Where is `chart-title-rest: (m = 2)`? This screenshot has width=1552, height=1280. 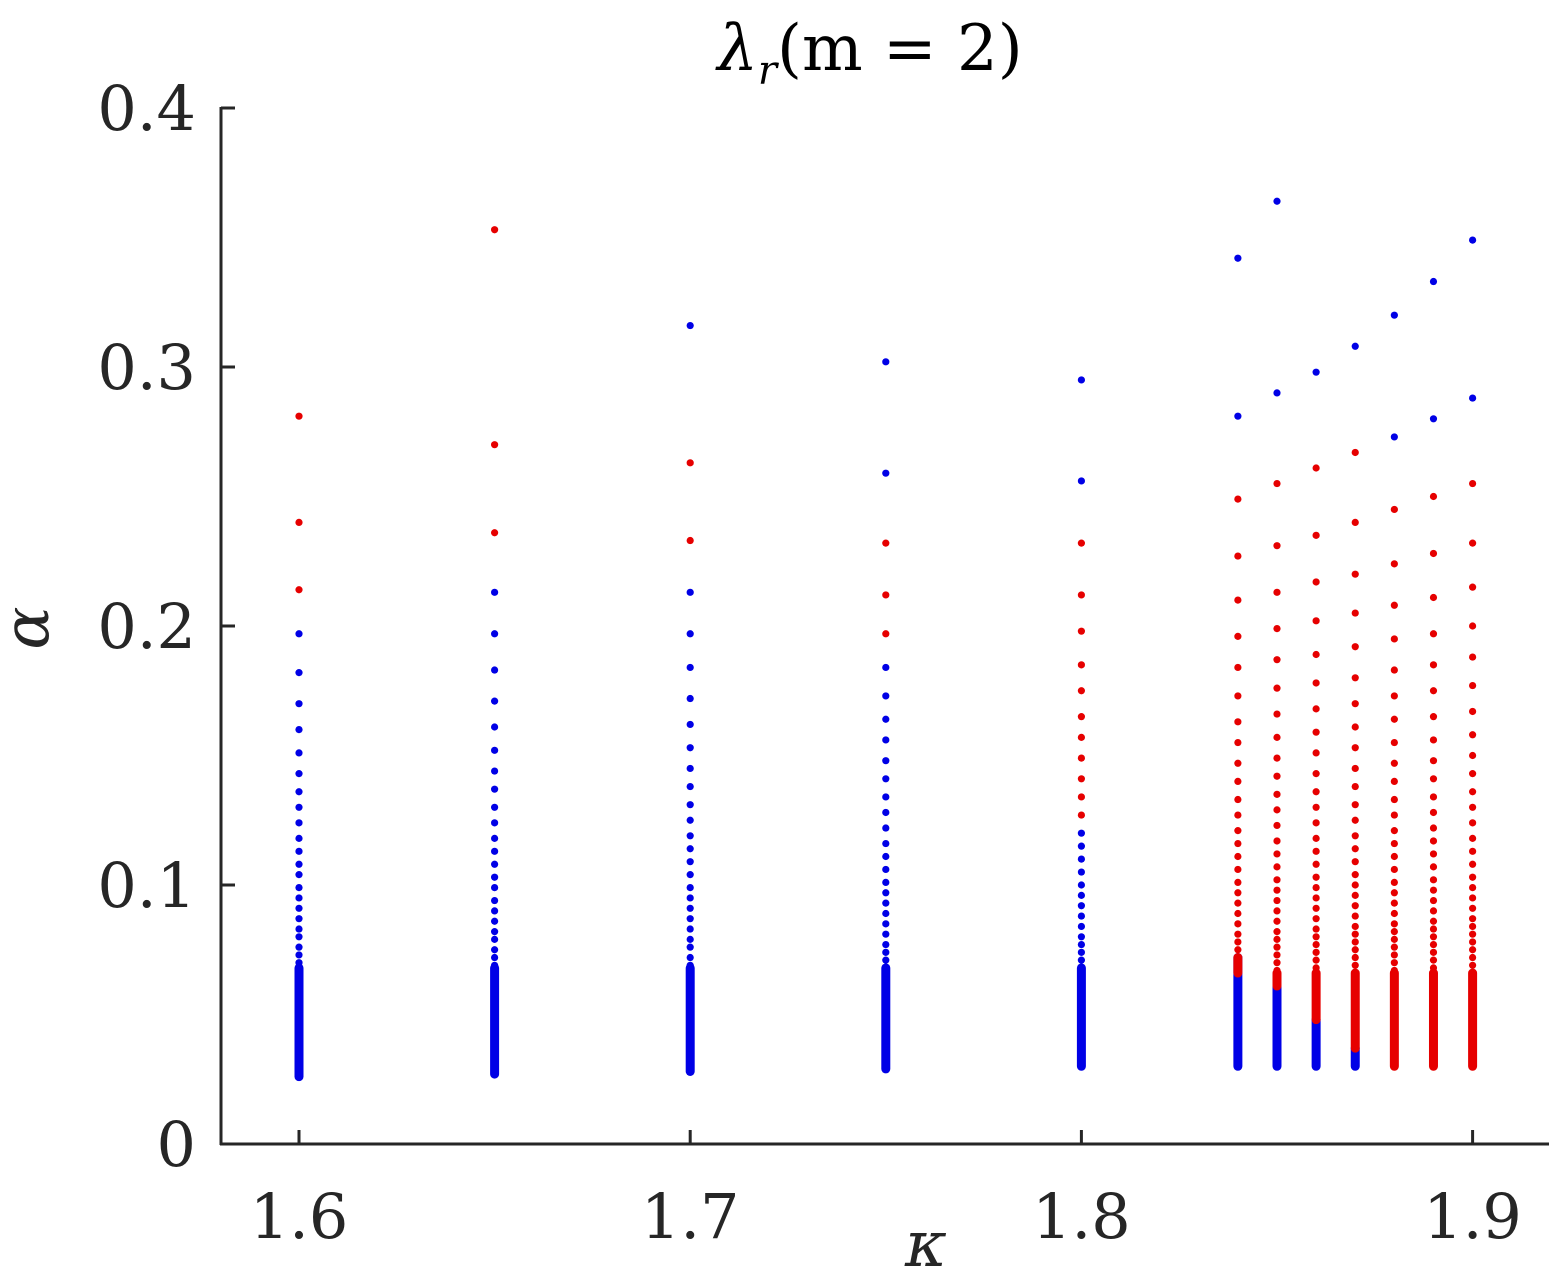 chart-title-rest: (m = 2) is located at coordinates (900, 49).